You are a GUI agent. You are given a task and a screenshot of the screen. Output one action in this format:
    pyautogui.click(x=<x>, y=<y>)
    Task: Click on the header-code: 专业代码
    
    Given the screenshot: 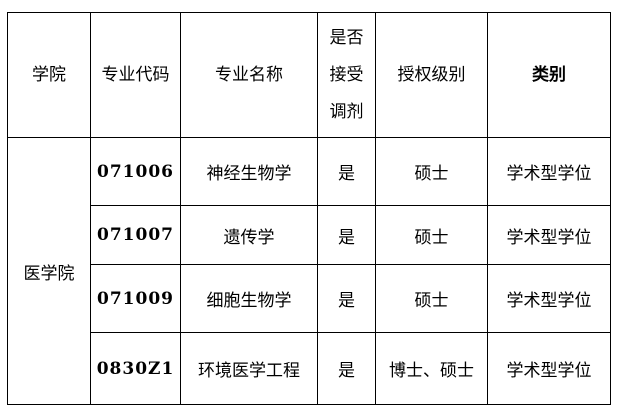 What is the action you would take?
    pyautogui.click(x=135, y=75)
    